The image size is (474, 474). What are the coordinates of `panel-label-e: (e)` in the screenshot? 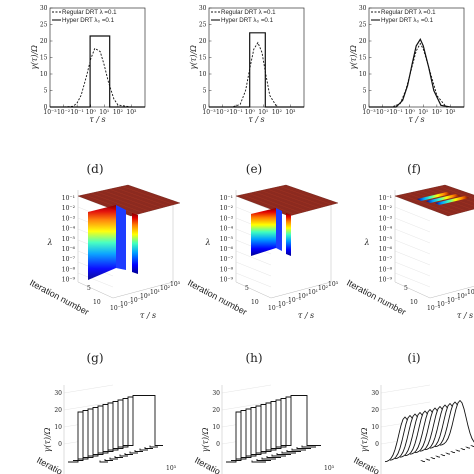 It's located at (254, 169).